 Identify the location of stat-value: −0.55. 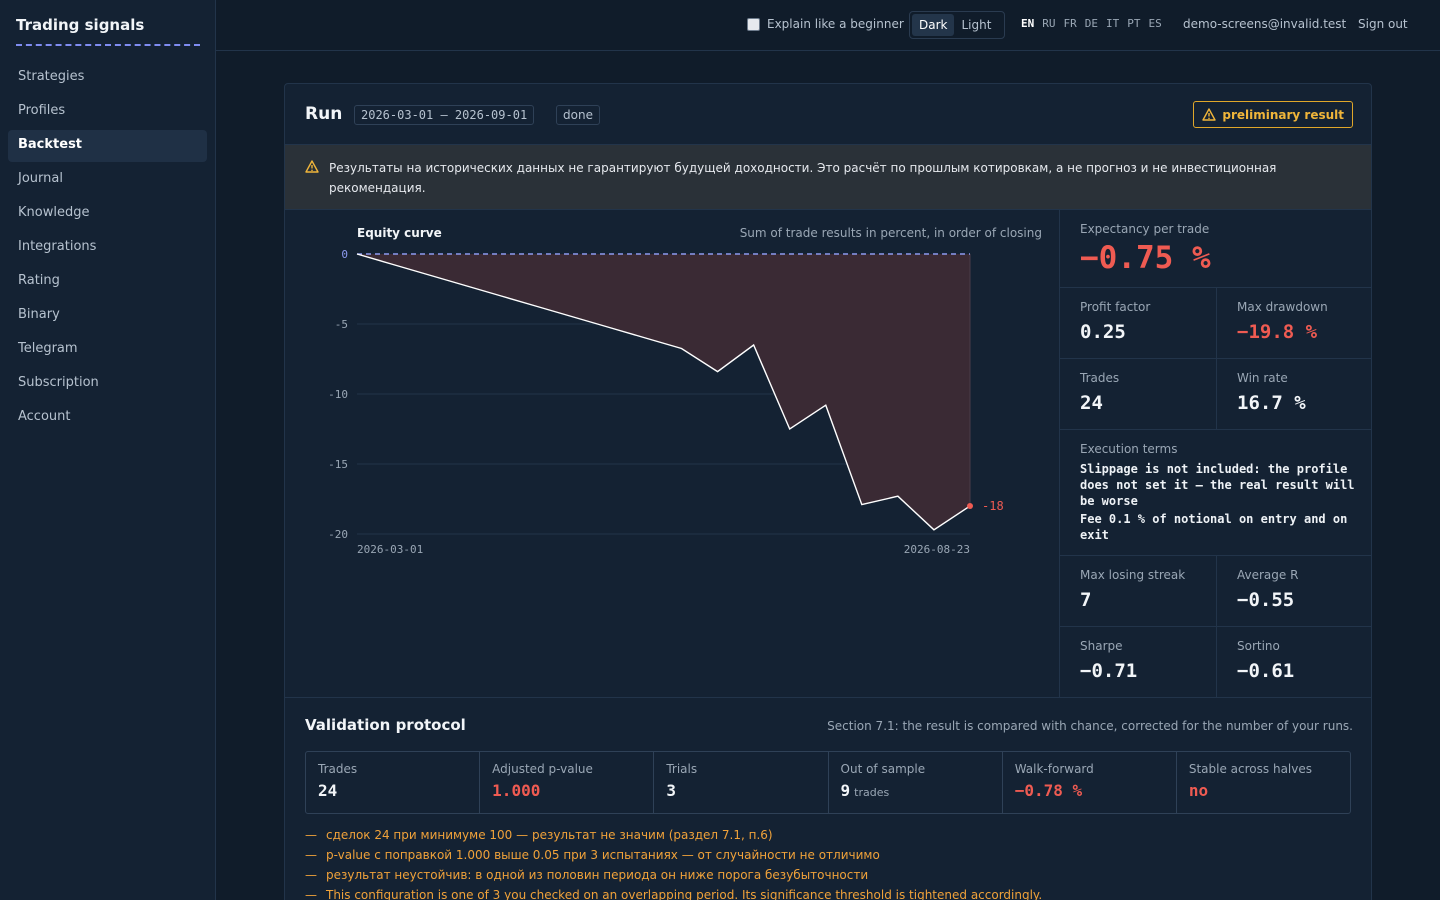
(1266, 600).